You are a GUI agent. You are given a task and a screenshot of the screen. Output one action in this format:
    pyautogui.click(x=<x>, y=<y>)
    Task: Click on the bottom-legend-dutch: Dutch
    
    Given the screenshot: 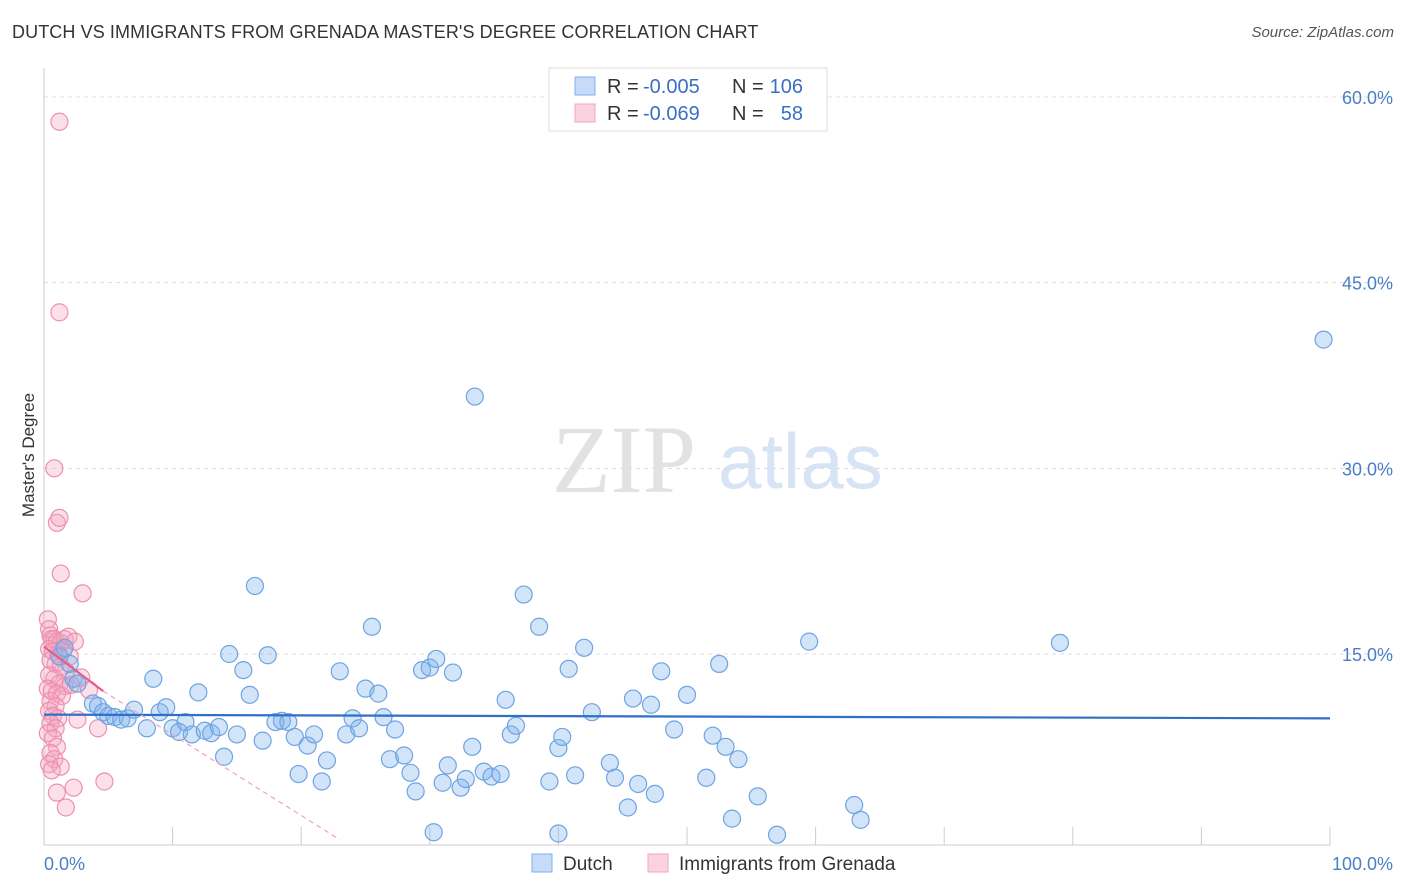 What is the action you would take?
    pyautogui.click(x=588, y=864)
    